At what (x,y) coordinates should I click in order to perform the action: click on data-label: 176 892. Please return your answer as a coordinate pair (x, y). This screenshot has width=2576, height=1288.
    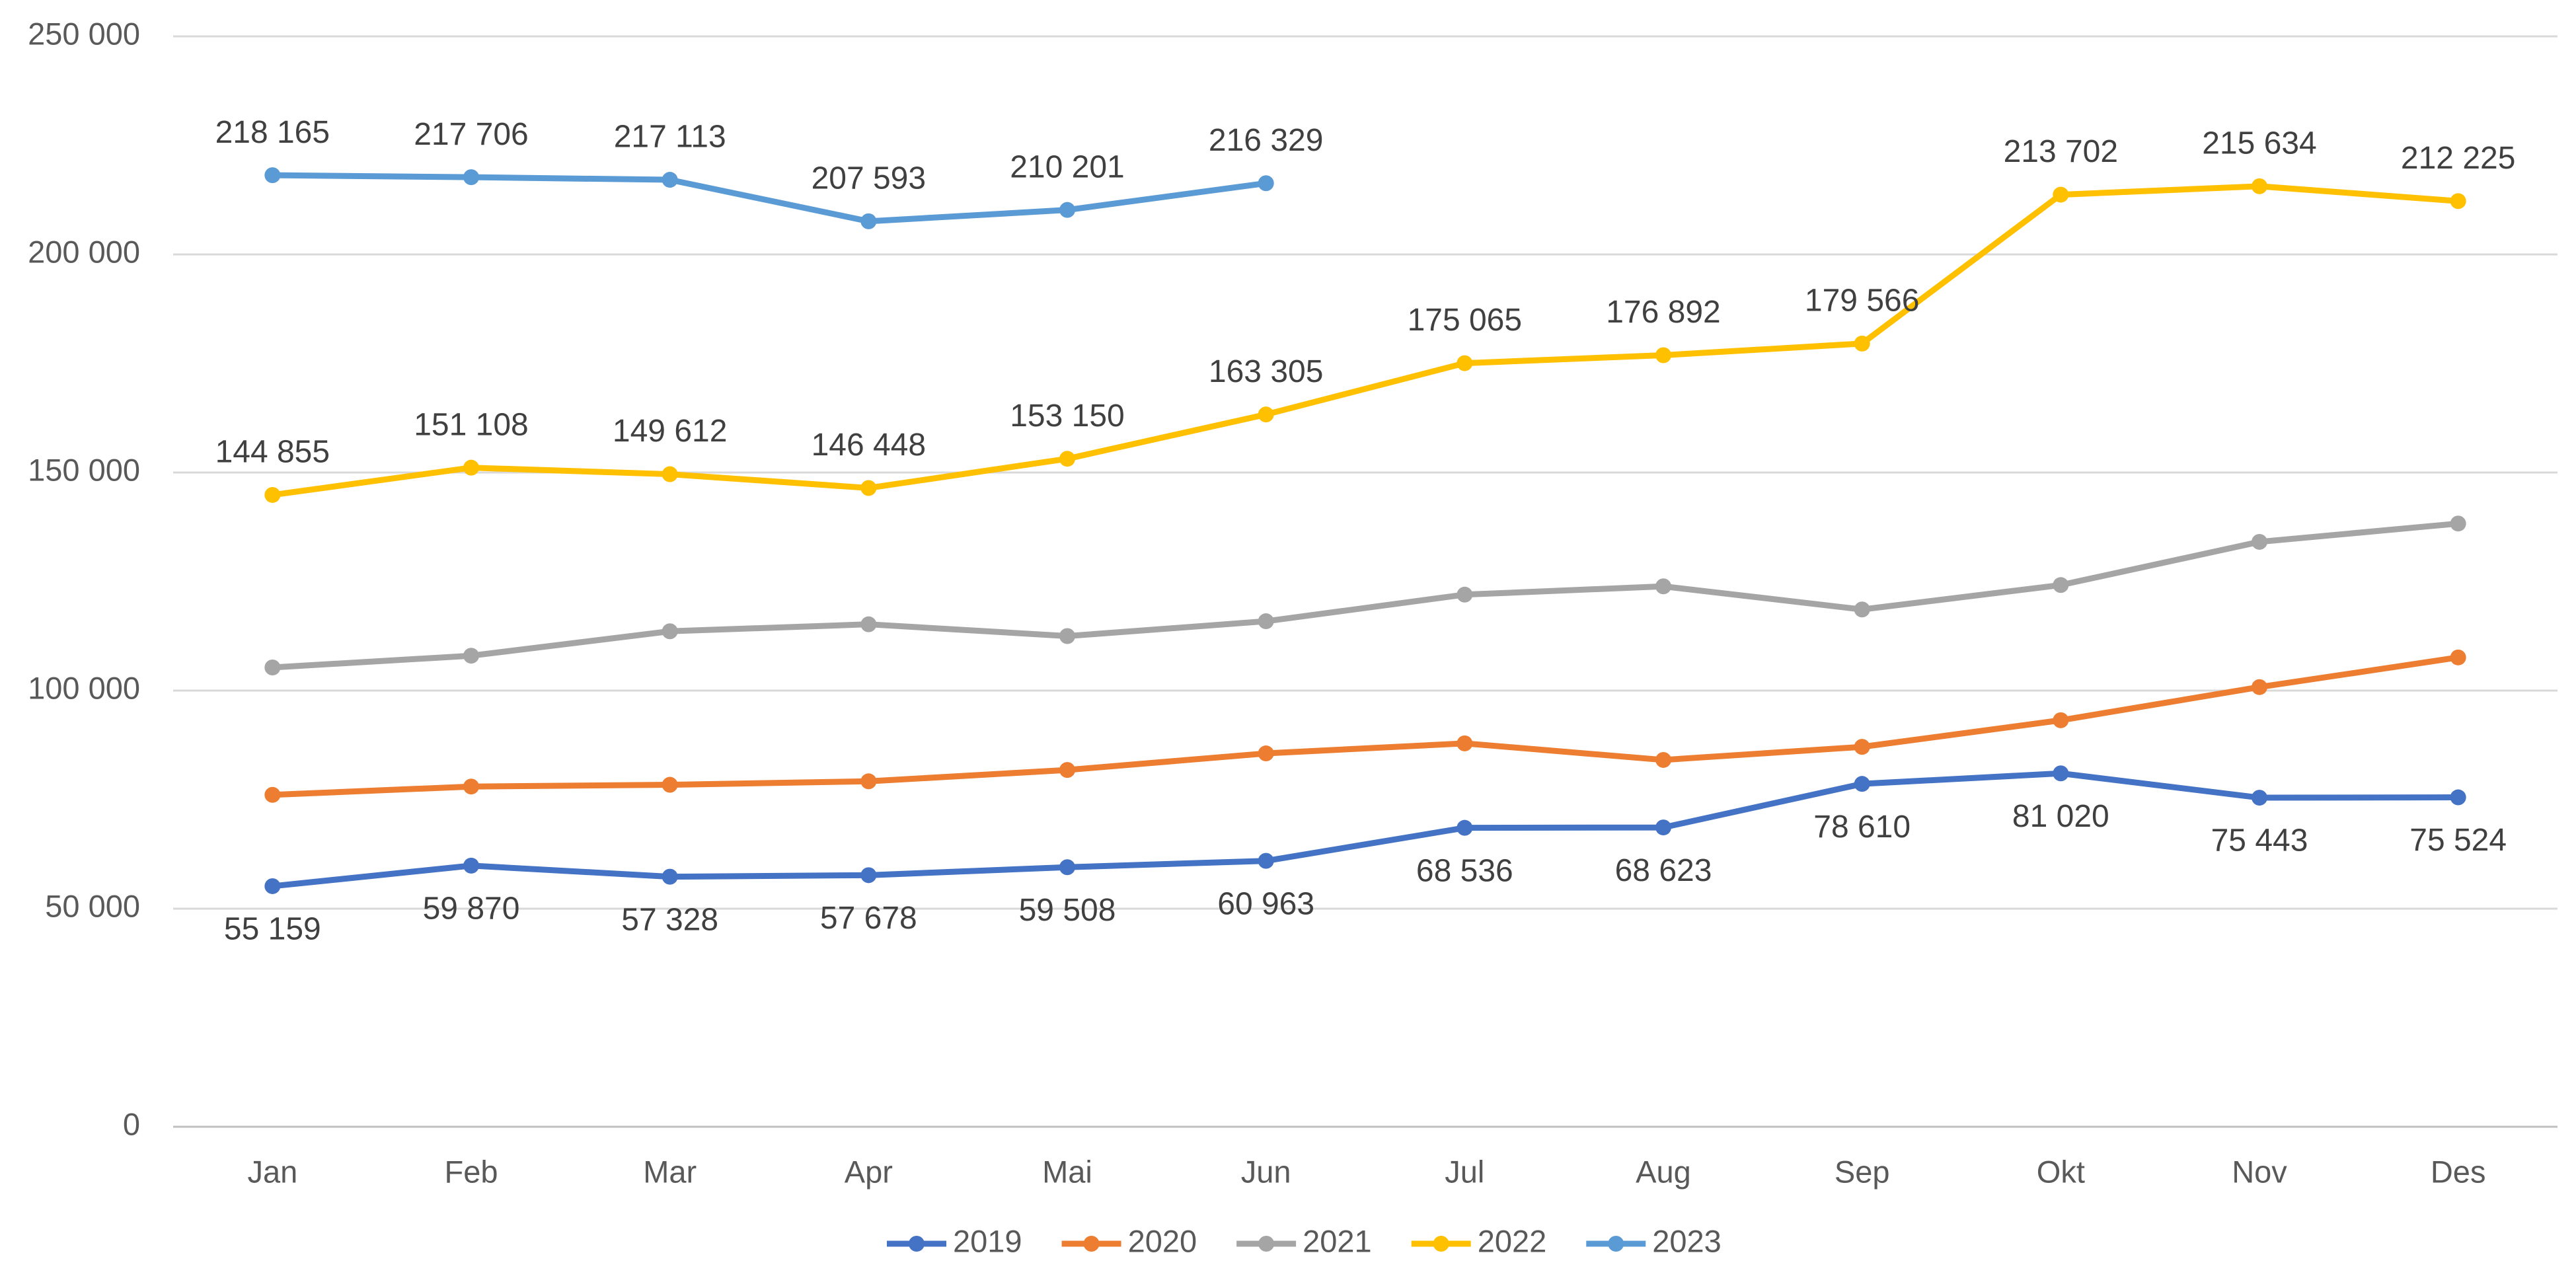
    Looking at the image, I should click on (1664, 312).